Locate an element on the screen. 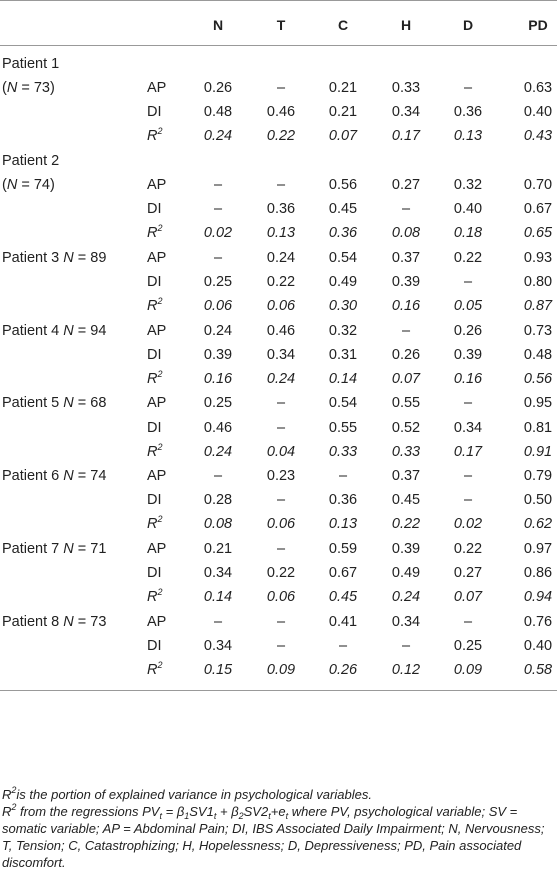 Image resolution: width=557 pixels, height=871 pixels. patient-8-label: Patient 8 N = 73 is located at coordinates (54, 621).